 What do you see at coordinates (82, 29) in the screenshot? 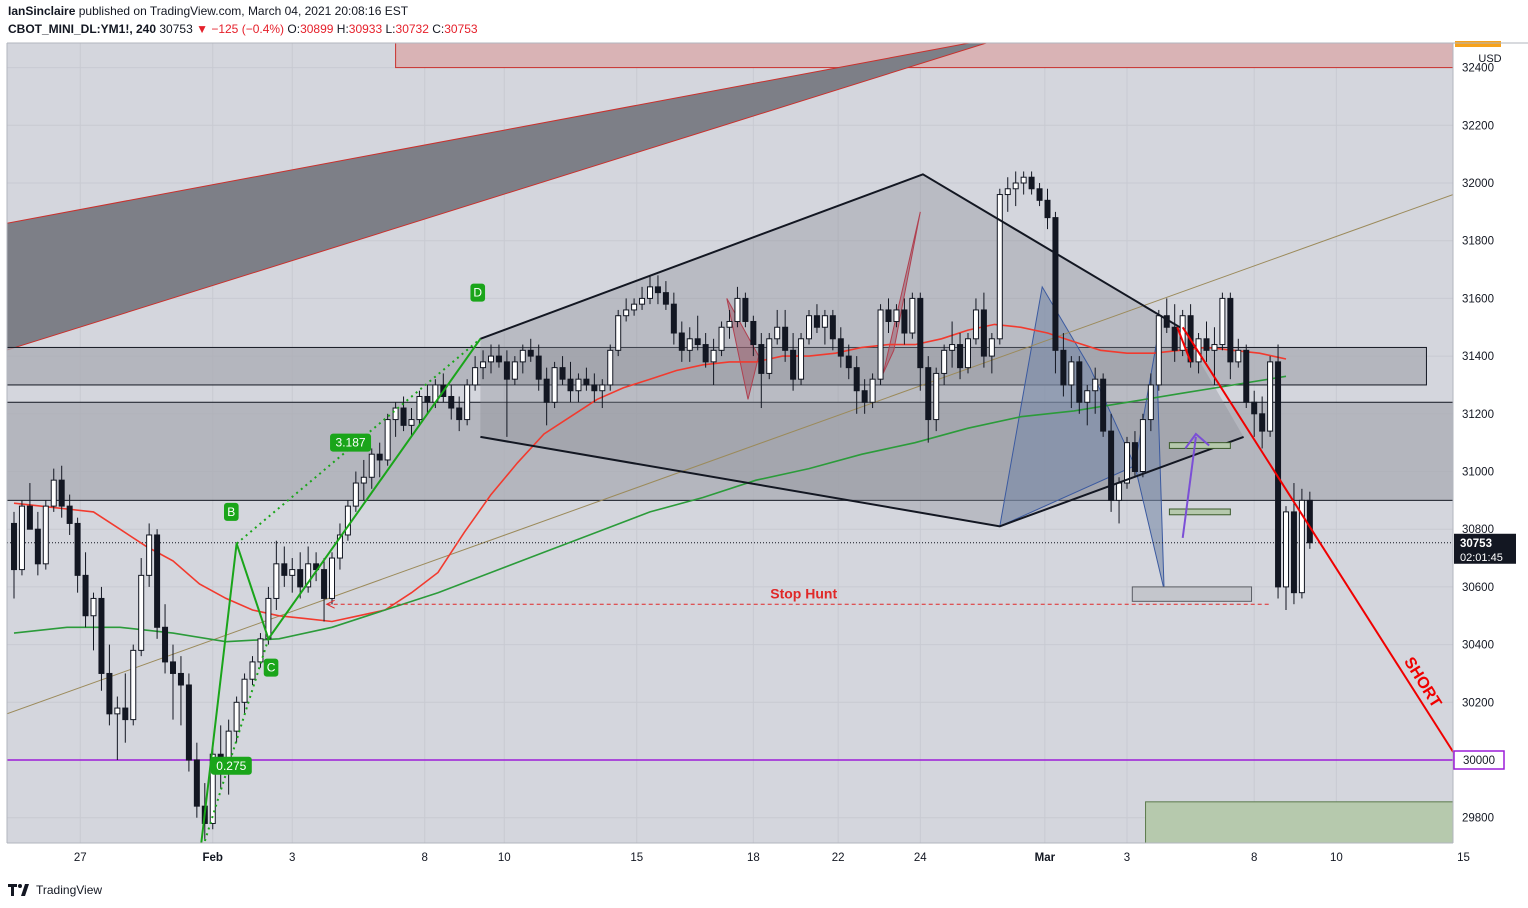
I see `symbol-name: CBOT_MINI_DL:YM1!, 240` at bounding box center [82, 29].